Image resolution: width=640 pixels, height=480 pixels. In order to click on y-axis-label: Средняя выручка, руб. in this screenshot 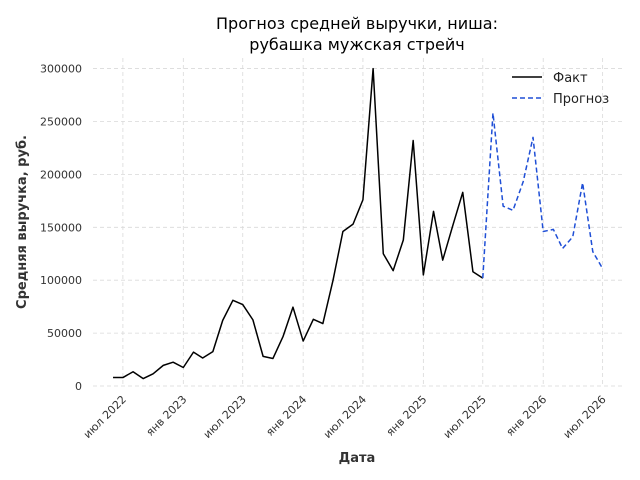, I will do `click(22, 222)`.